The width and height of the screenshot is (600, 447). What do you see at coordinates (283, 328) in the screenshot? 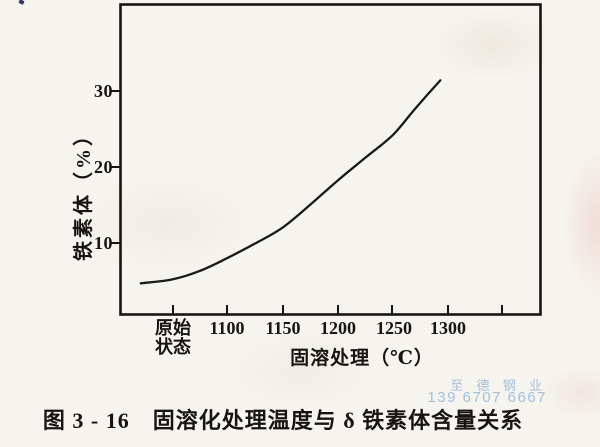
I see `x-tick-label-1150: 1150` at bounding box center [283, 328].